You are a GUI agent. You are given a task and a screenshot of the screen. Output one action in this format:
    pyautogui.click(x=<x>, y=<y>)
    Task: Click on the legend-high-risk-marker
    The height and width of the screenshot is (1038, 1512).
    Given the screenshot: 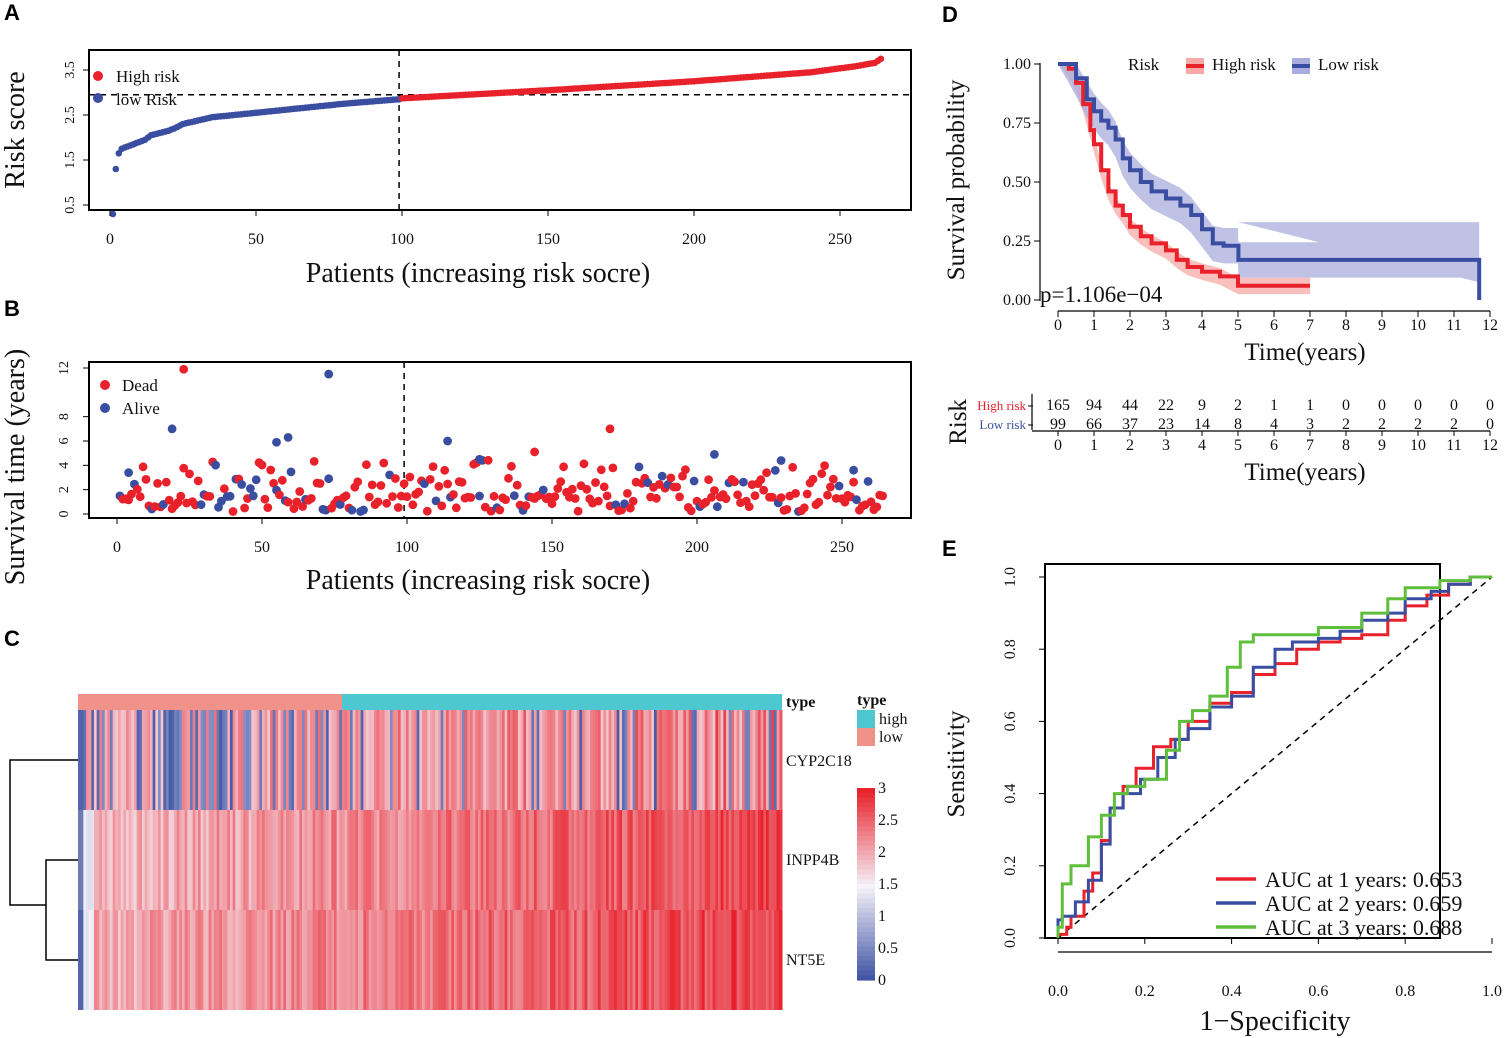 What is the action you would take?
    pyautogui.click(x=98, y=76)
    